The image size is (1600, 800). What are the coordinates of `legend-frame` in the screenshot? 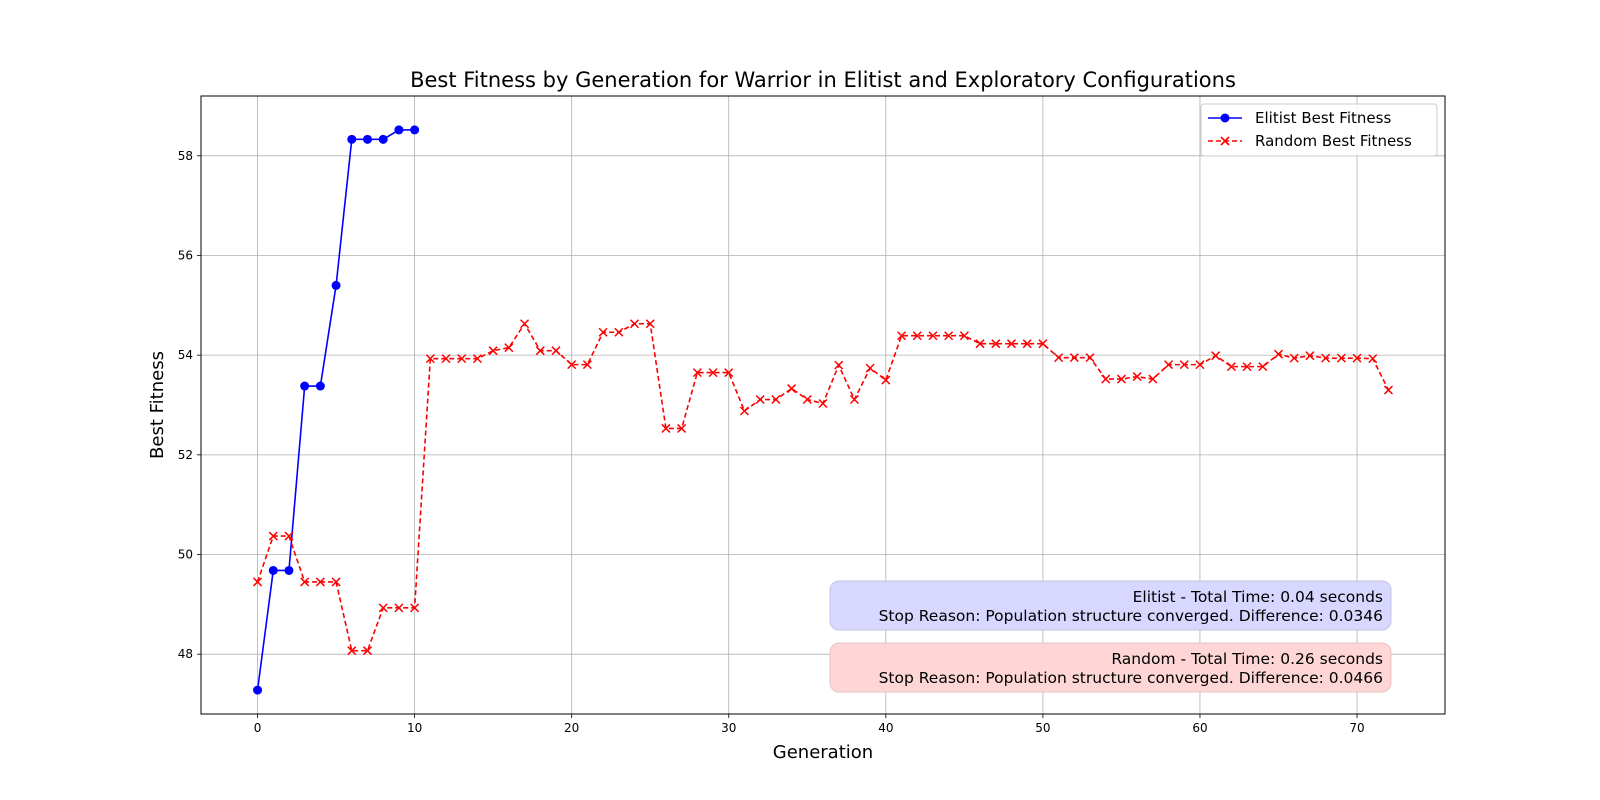 It's located at (1319, 130).